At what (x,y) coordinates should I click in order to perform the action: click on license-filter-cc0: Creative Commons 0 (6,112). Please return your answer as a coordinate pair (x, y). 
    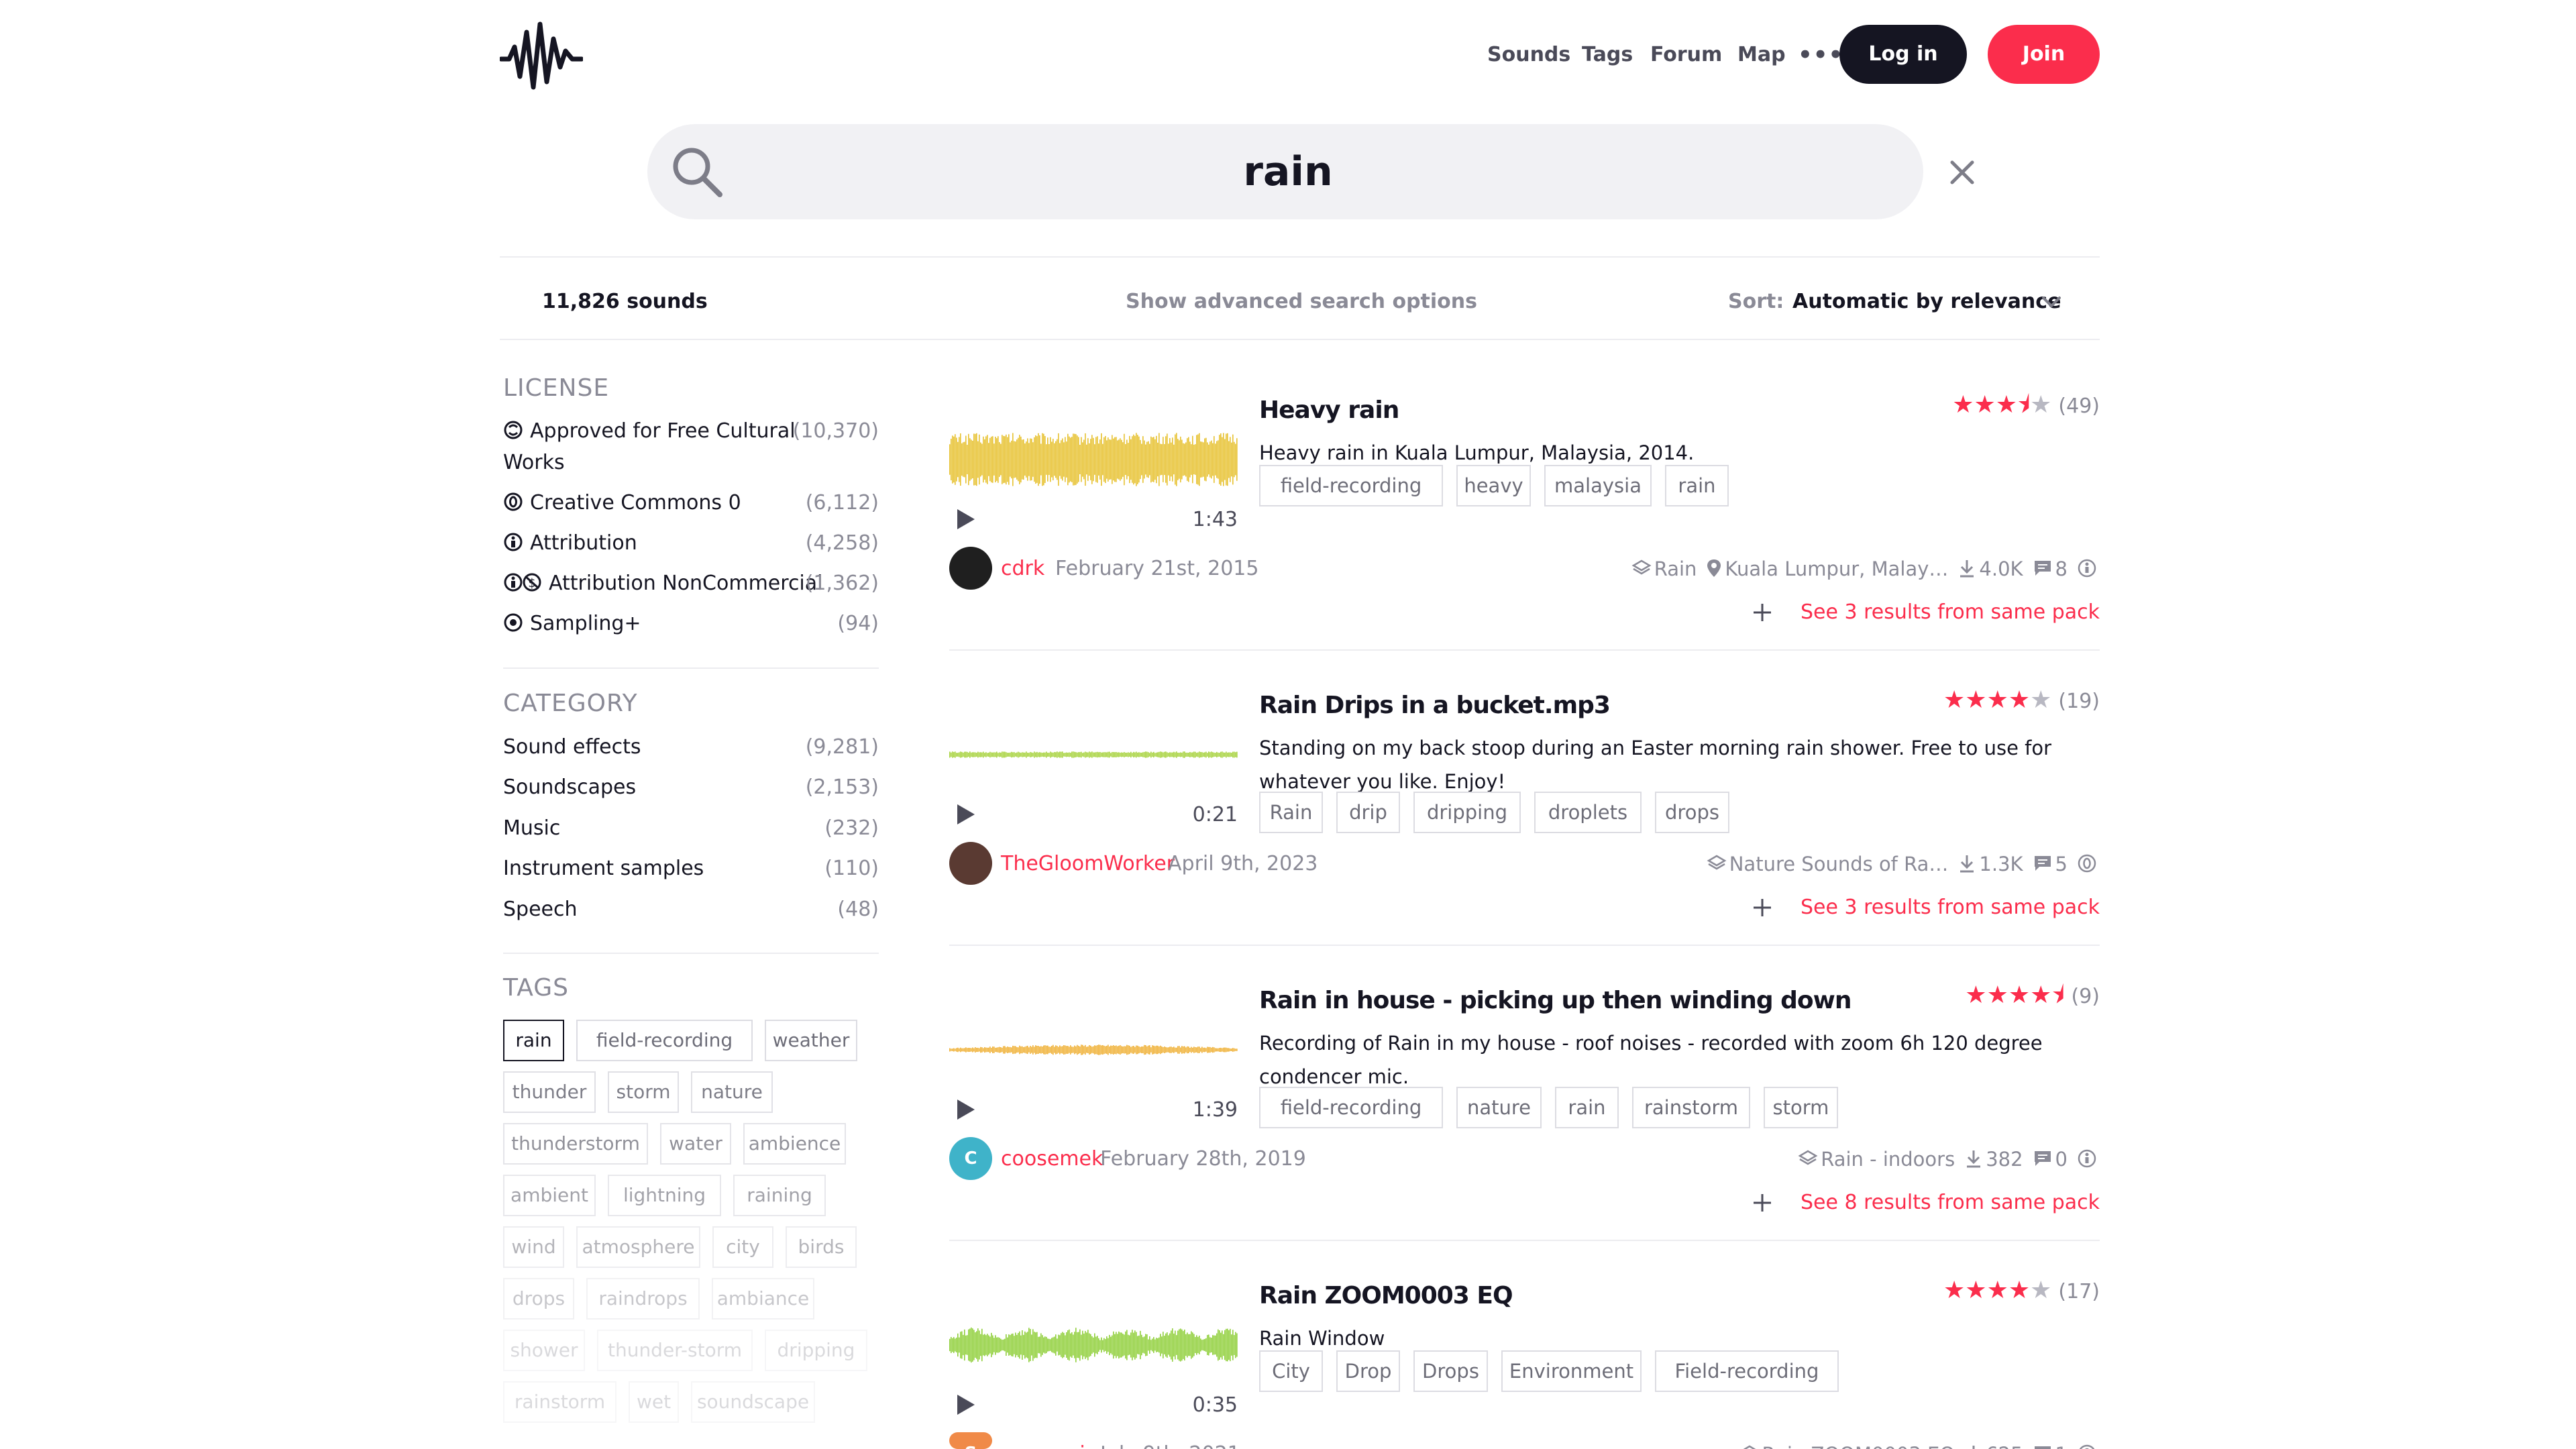
    Looking at the image, I should click on (691, 503).